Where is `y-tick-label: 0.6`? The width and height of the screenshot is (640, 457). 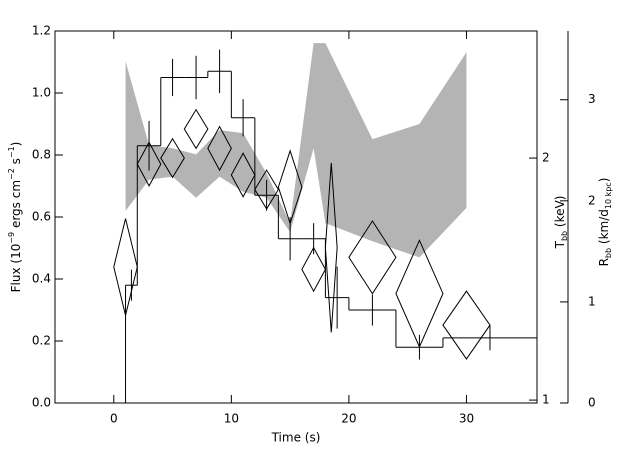 y-tick-label: 0.6 is located at coordinates (41, 217).